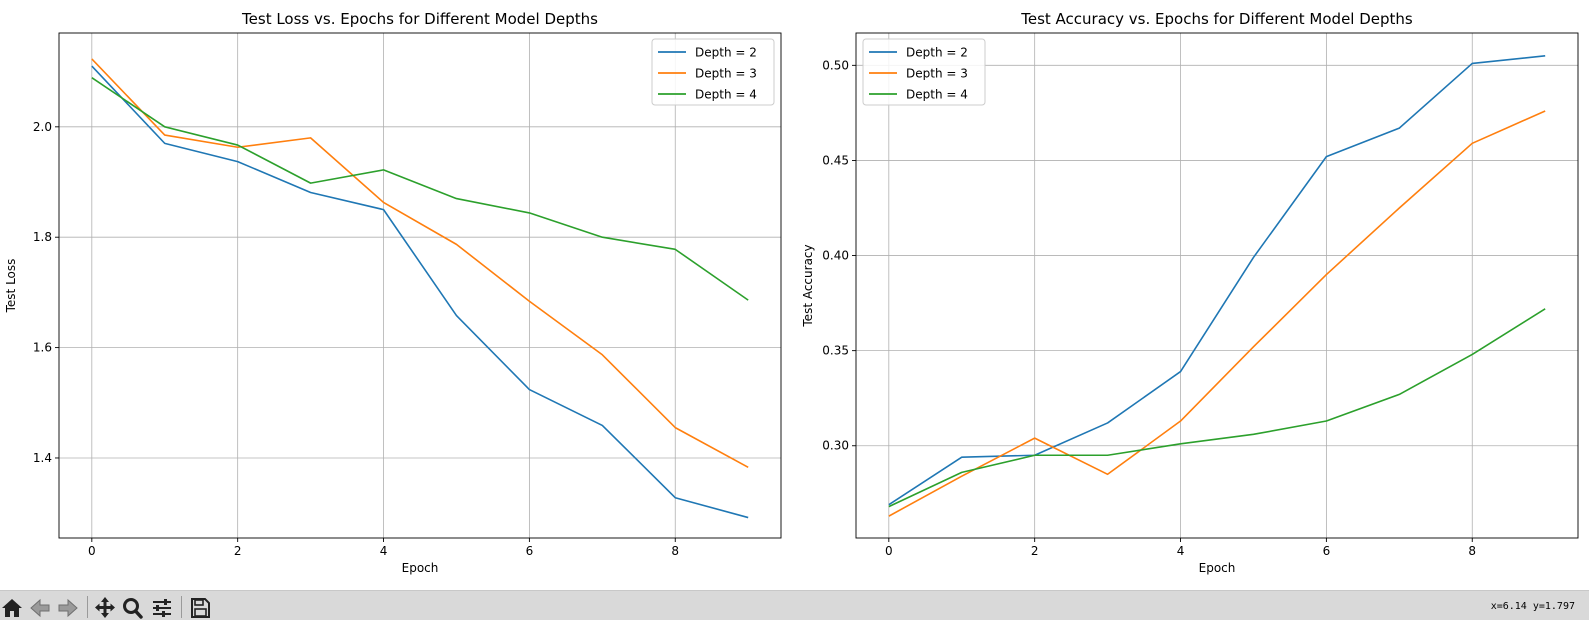 This screenshot has height=623, width=1589. What do you see at coordinates (835, 351) in the screenshot?
I see `y-tick-label: 0.35` at bounding box center [835, 351].